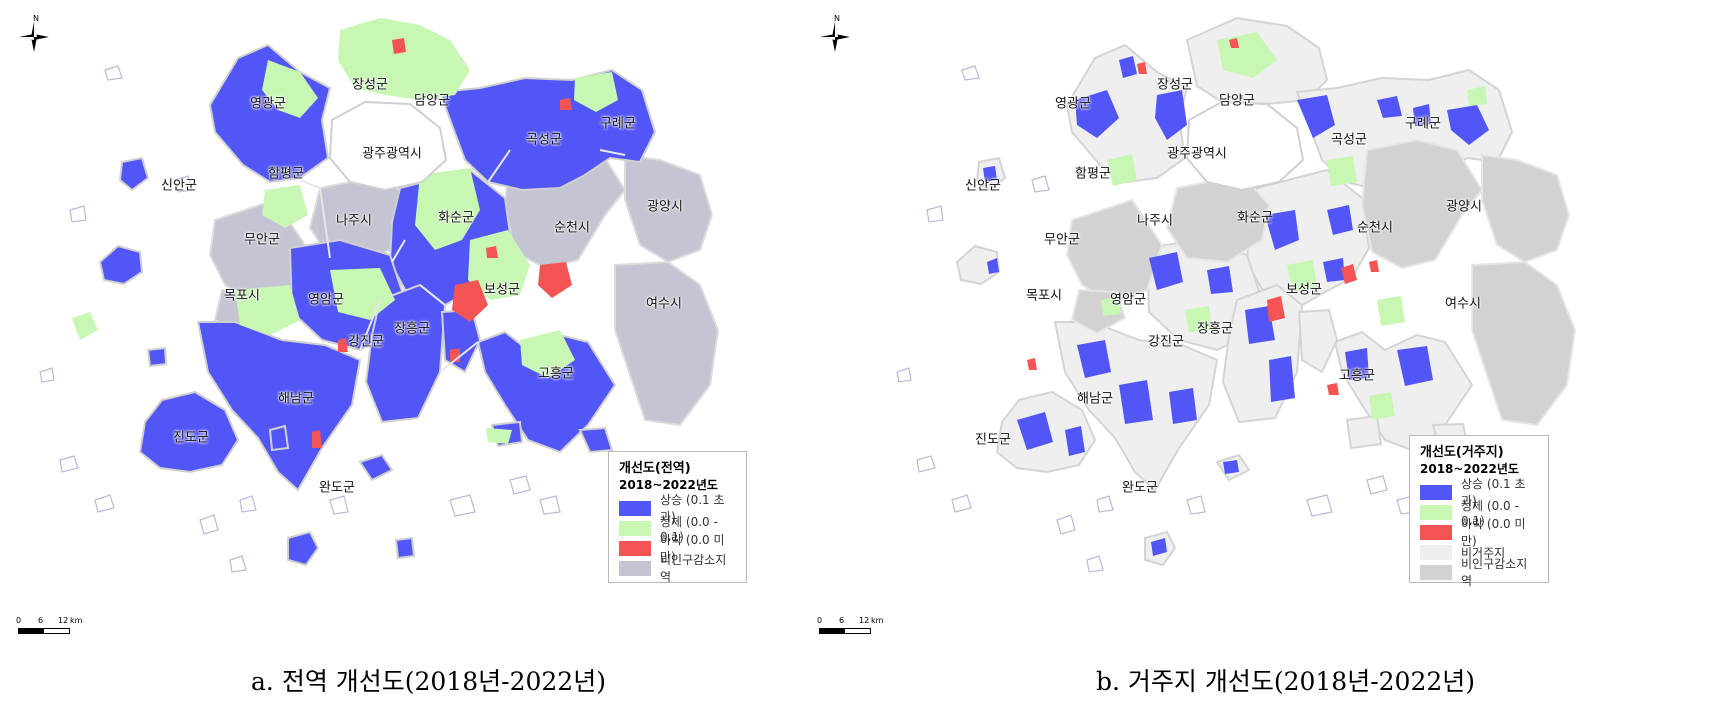 Image resolution: width=1714 pixels, height=719 pixels. I want to click on legend-item-non-residential: 비거주지, so click(1479, 552).